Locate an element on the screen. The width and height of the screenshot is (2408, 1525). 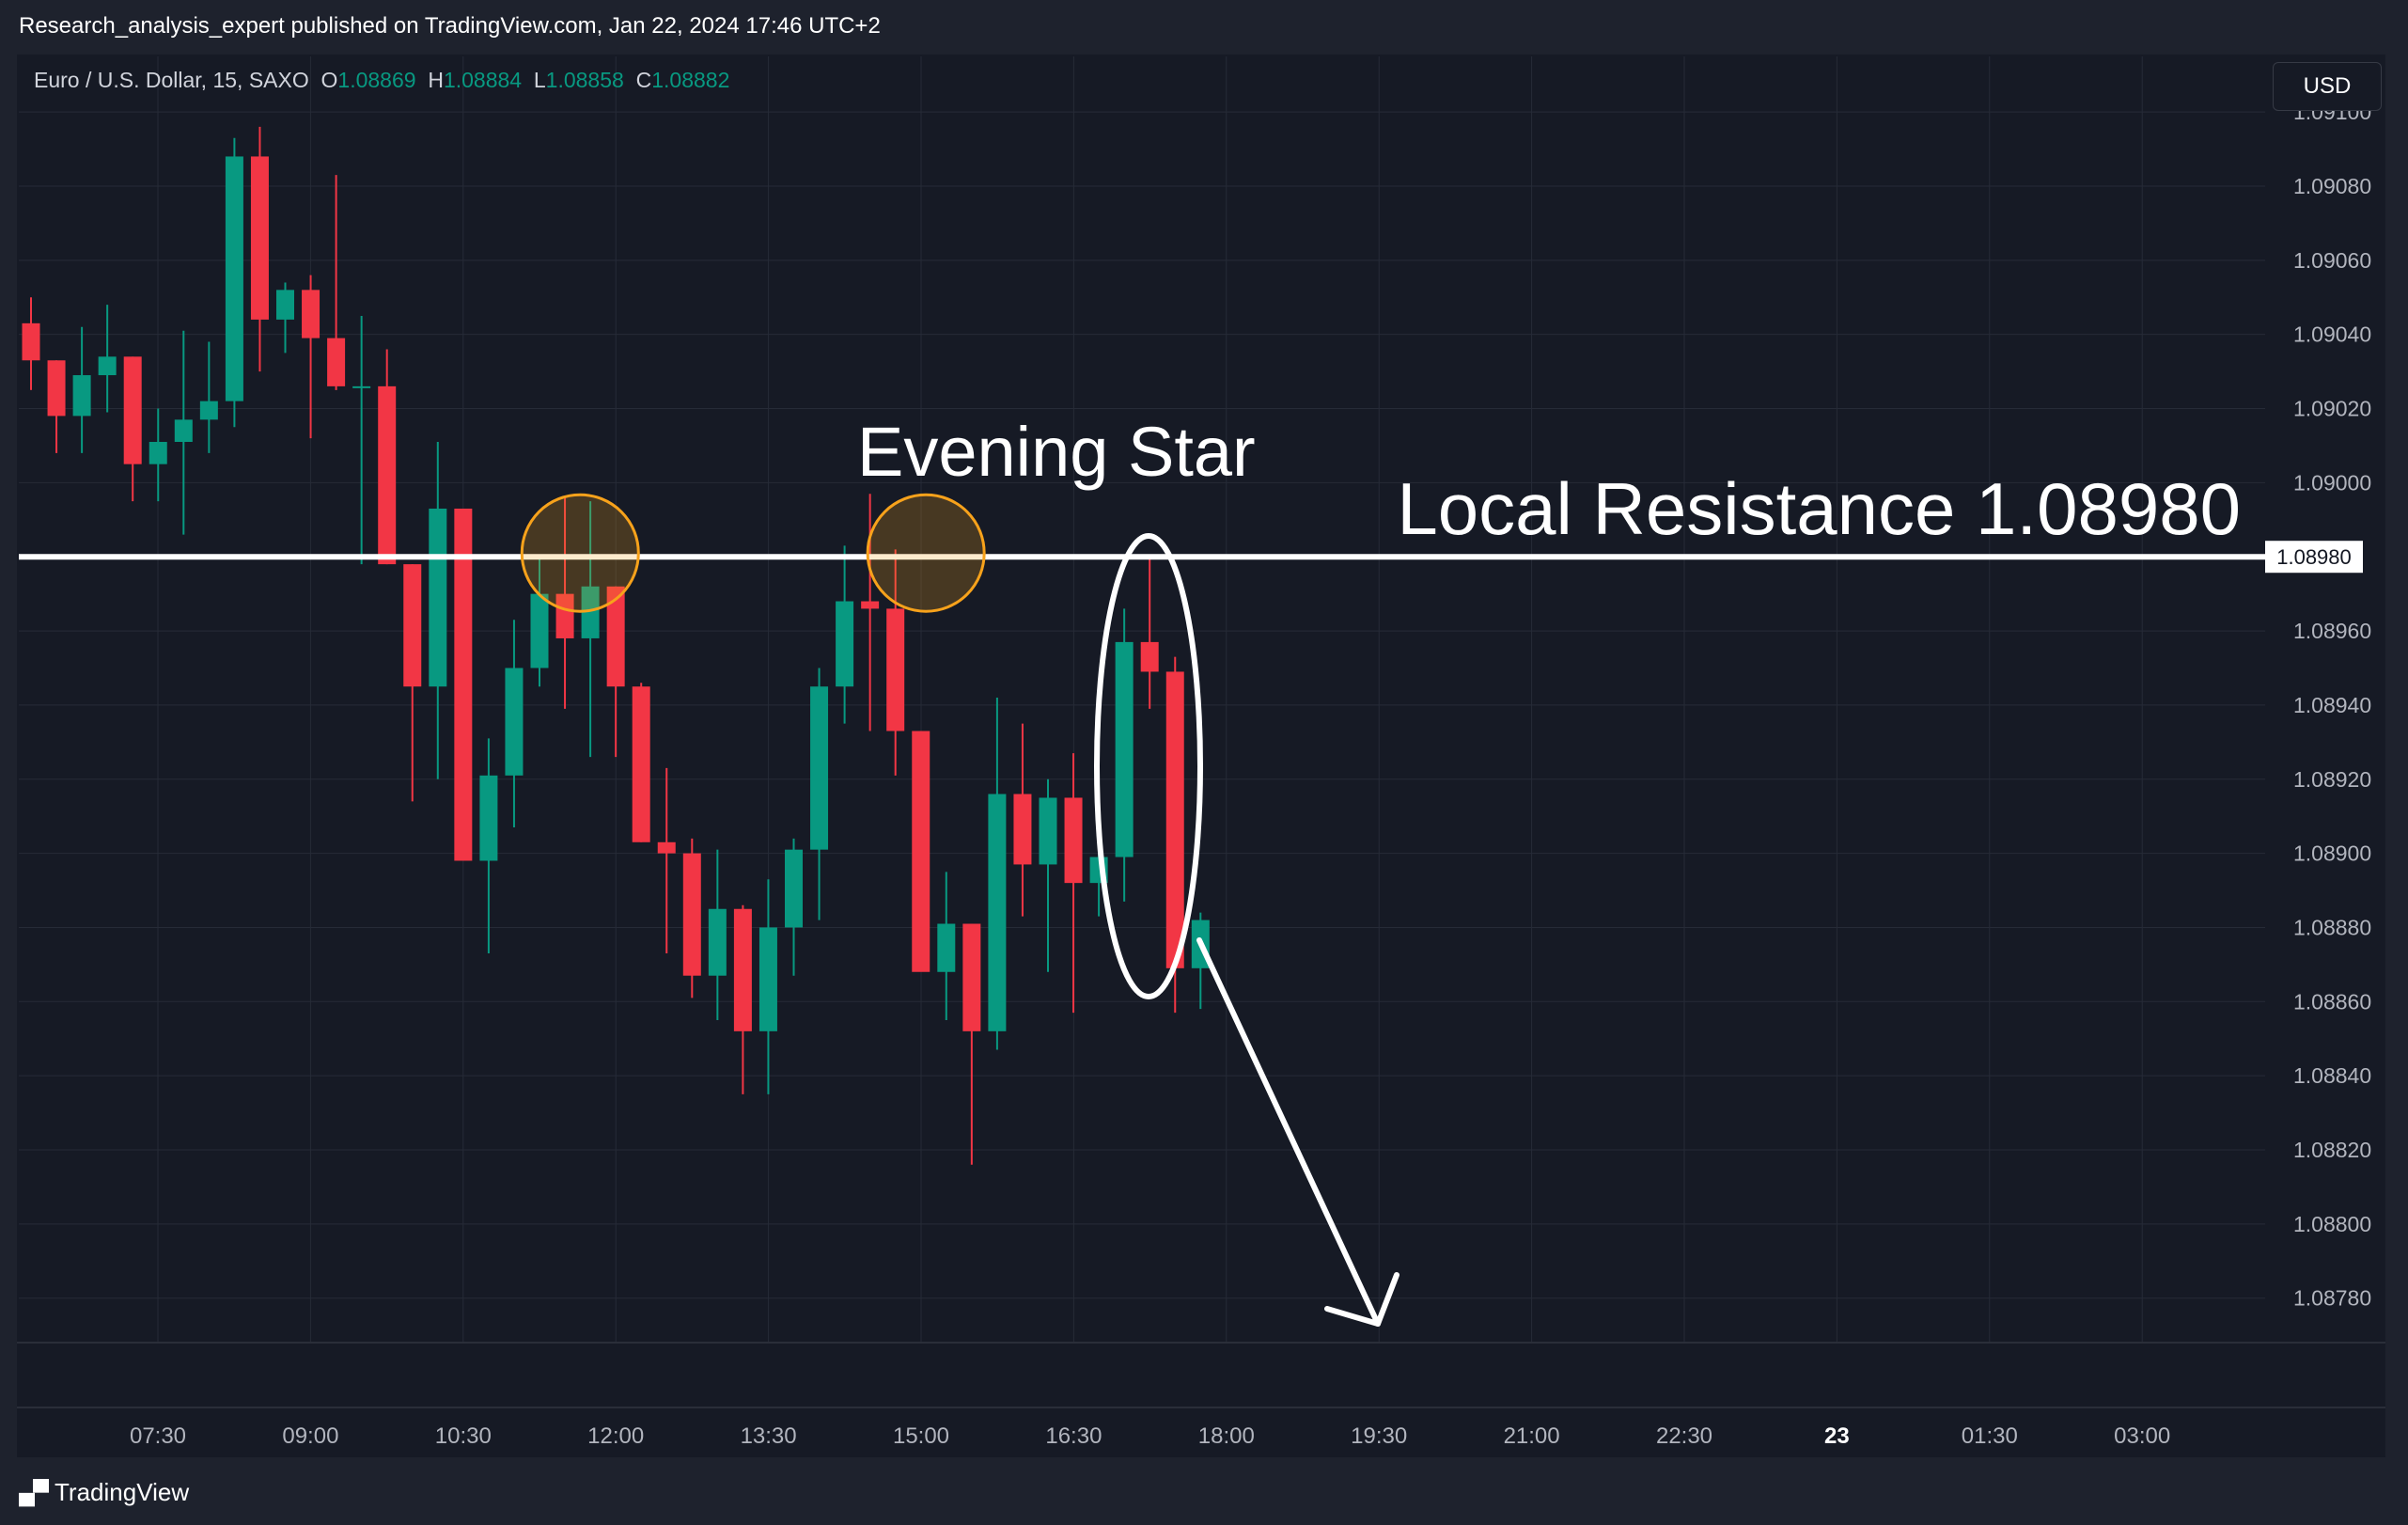
y-tick-label: 1.08840 is located at coordinates (2332, 1075).